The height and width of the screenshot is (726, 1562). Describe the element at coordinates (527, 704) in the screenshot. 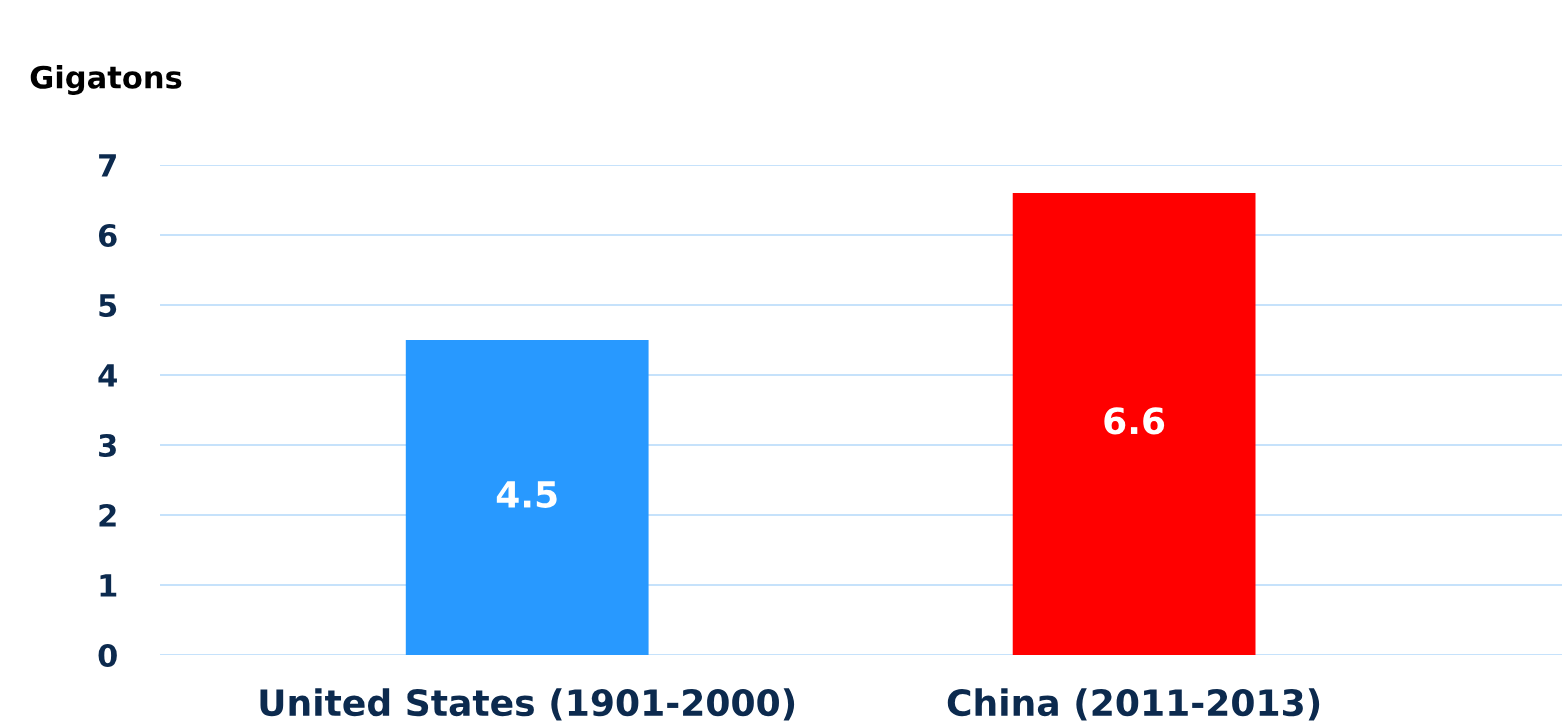

I see `x-tick-label: United States (1901-2000)` at that location.